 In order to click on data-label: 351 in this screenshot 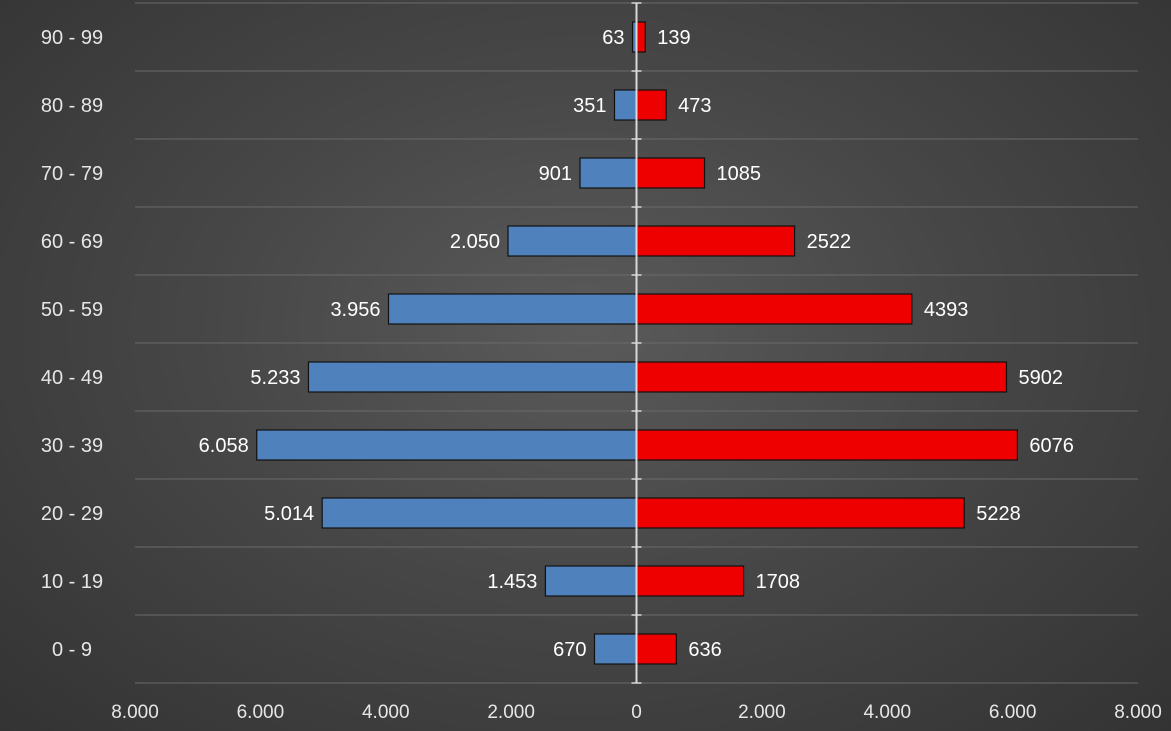, I will do `click(589, 106)`.